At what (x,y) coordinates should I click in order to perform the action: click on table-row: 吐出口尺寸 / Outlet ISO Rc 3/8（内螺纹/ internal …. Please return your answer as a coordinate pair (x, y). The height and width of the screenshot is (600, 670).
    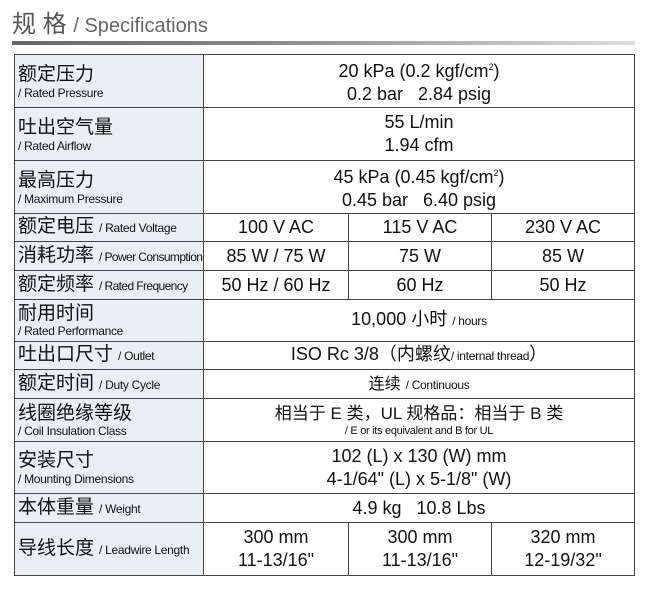
    Looking at the image, I should click on (324, 355).